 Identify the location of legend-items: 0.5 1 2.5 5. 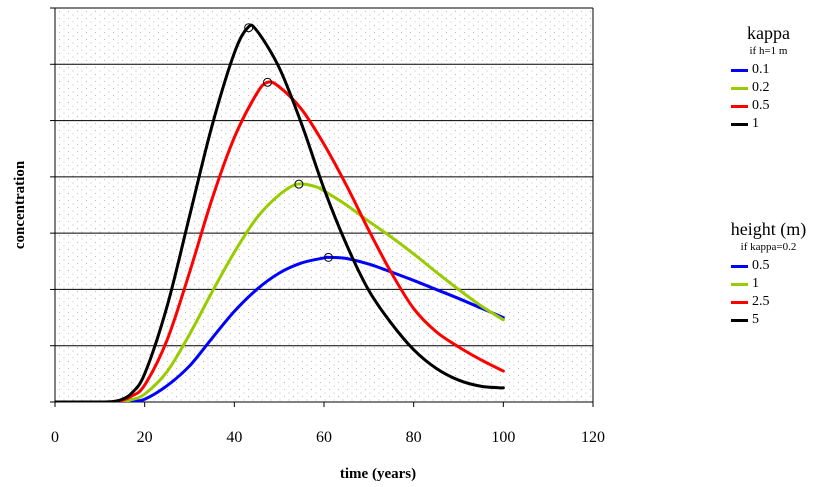
(768, 293).